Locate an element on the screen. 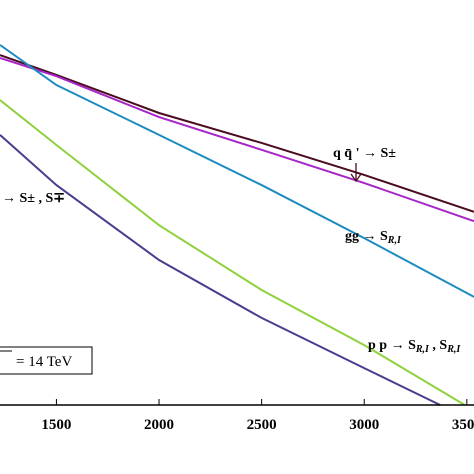 The height and width of the screenshot is (474, 474). energy-box is located at coordinates (46, 360).